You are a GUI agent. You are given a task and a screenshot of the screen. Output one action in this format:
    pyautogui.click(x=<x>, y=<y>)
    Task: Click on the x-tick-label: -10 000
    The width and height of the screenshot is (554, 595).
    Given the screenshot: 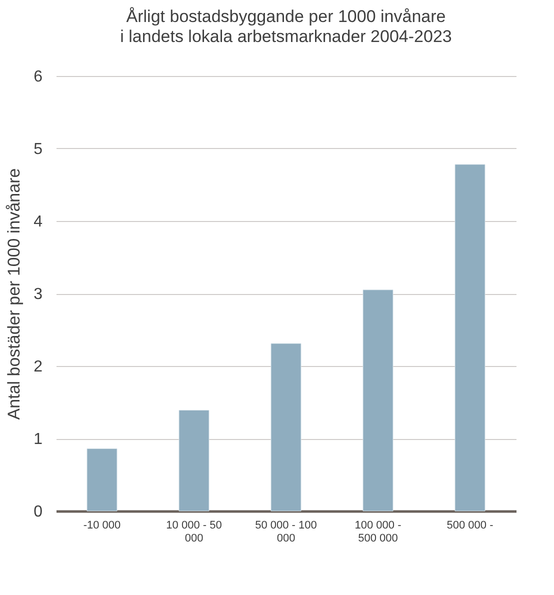 What is the action you would take?
    pyautogui.click(x=102, y=526)
    